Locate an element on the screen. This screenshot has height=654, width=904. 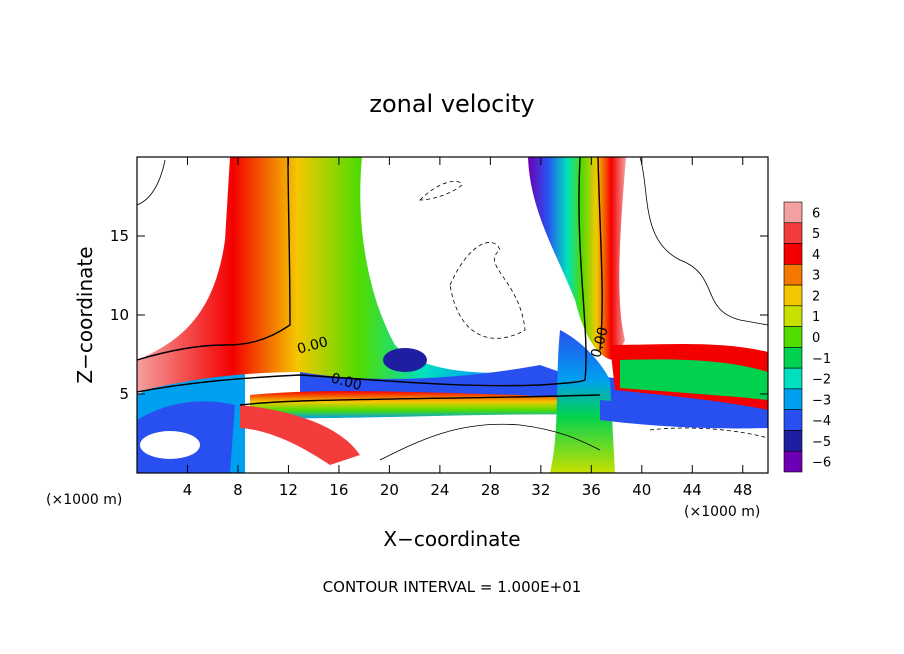
y-tick-label: 5 is located at coordinates (124, 394).